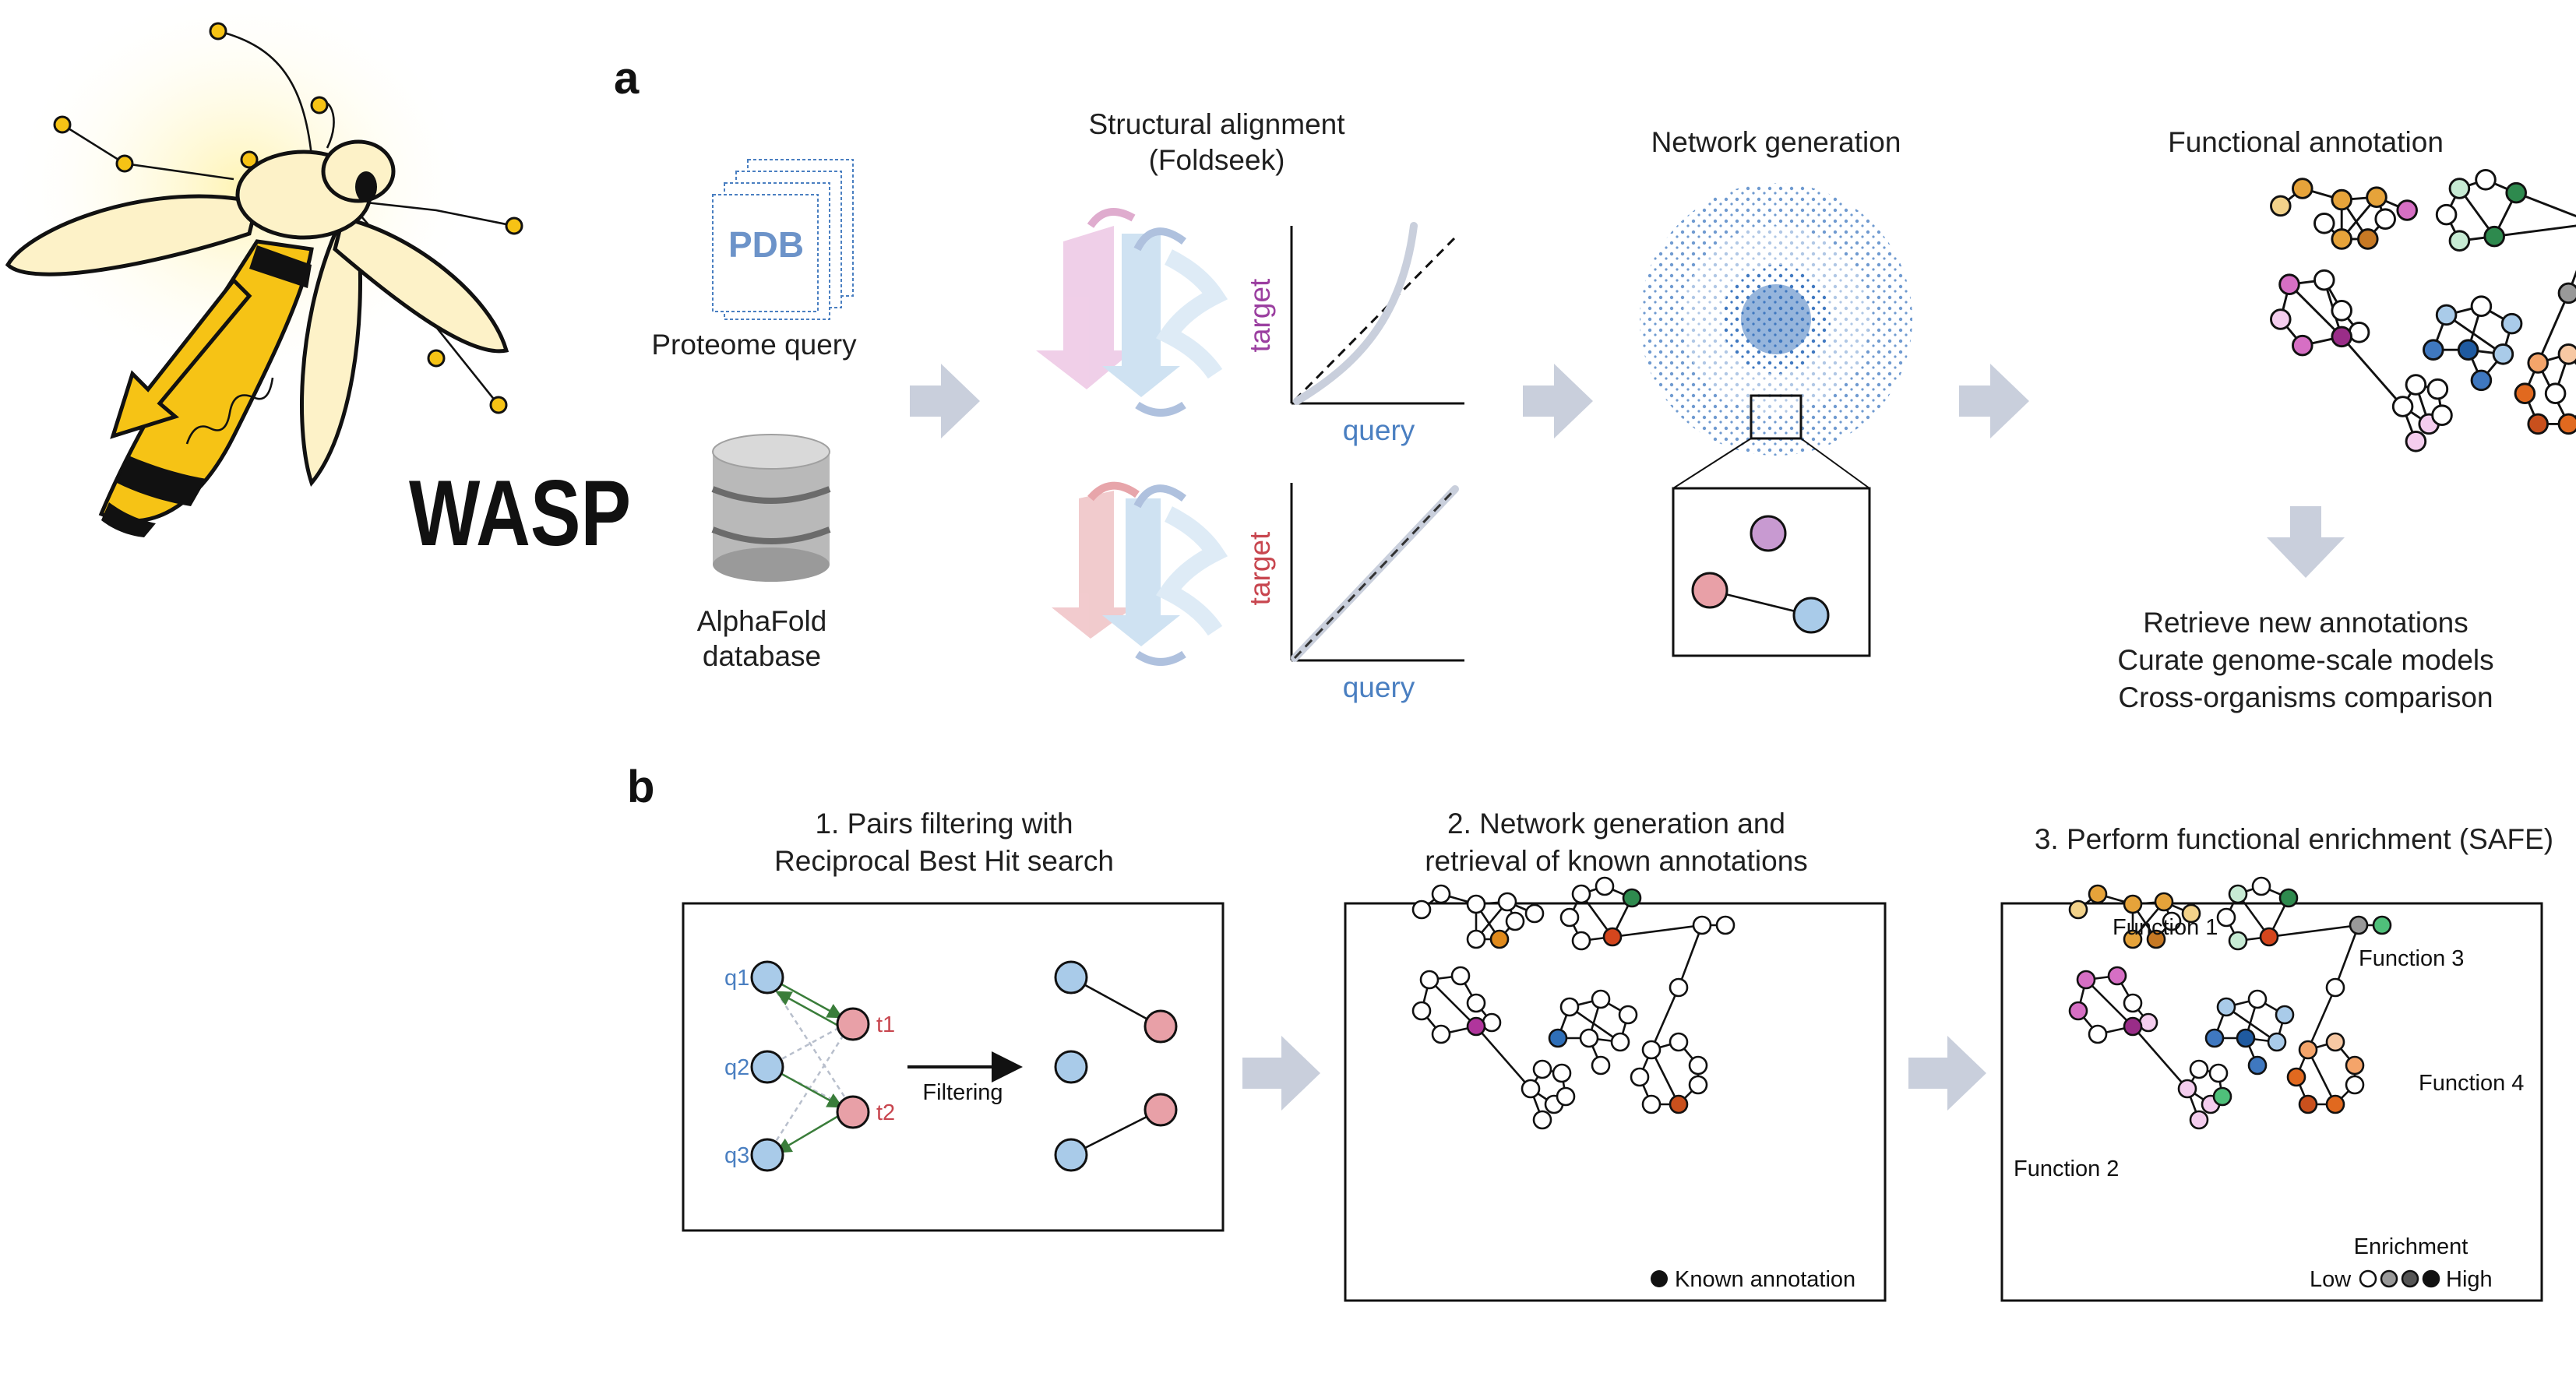 Image resolution: width=2576 pixels, height=1380 pixels. Describe the element at coordinates (1776, 142) in the screenshot. I see `network-title: Network generation` at that location.